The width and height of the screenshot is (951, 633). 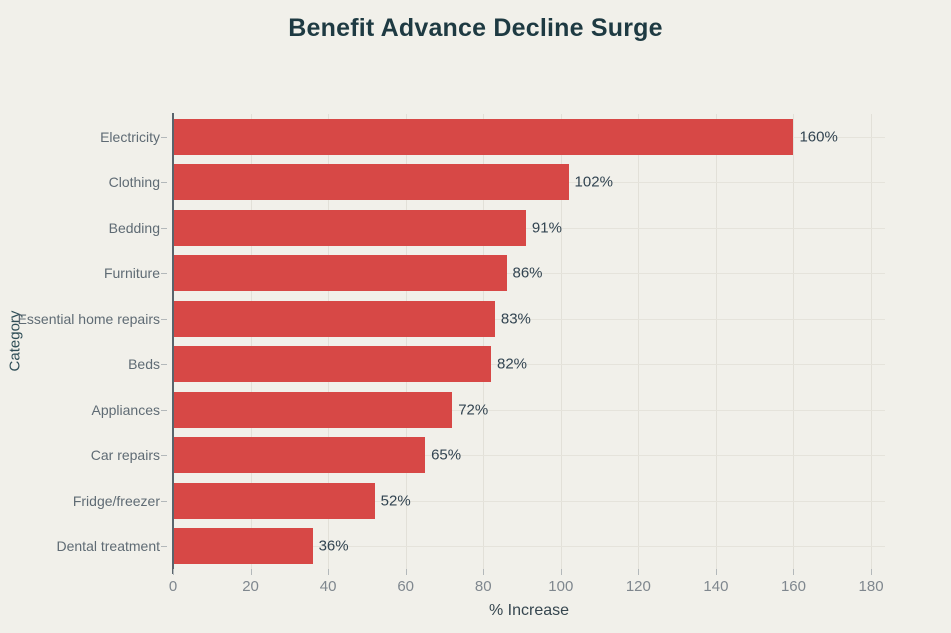 I want to click on value-label: 82%, so click(x=512, y=364).